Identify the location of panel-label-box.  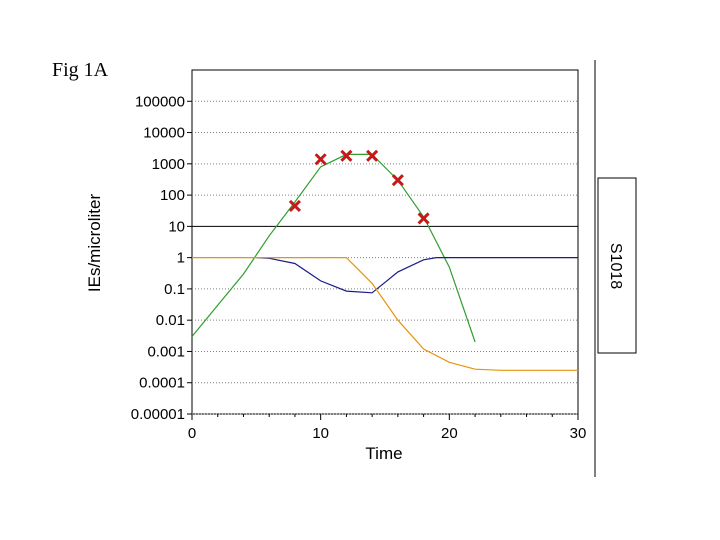
(617, 265).